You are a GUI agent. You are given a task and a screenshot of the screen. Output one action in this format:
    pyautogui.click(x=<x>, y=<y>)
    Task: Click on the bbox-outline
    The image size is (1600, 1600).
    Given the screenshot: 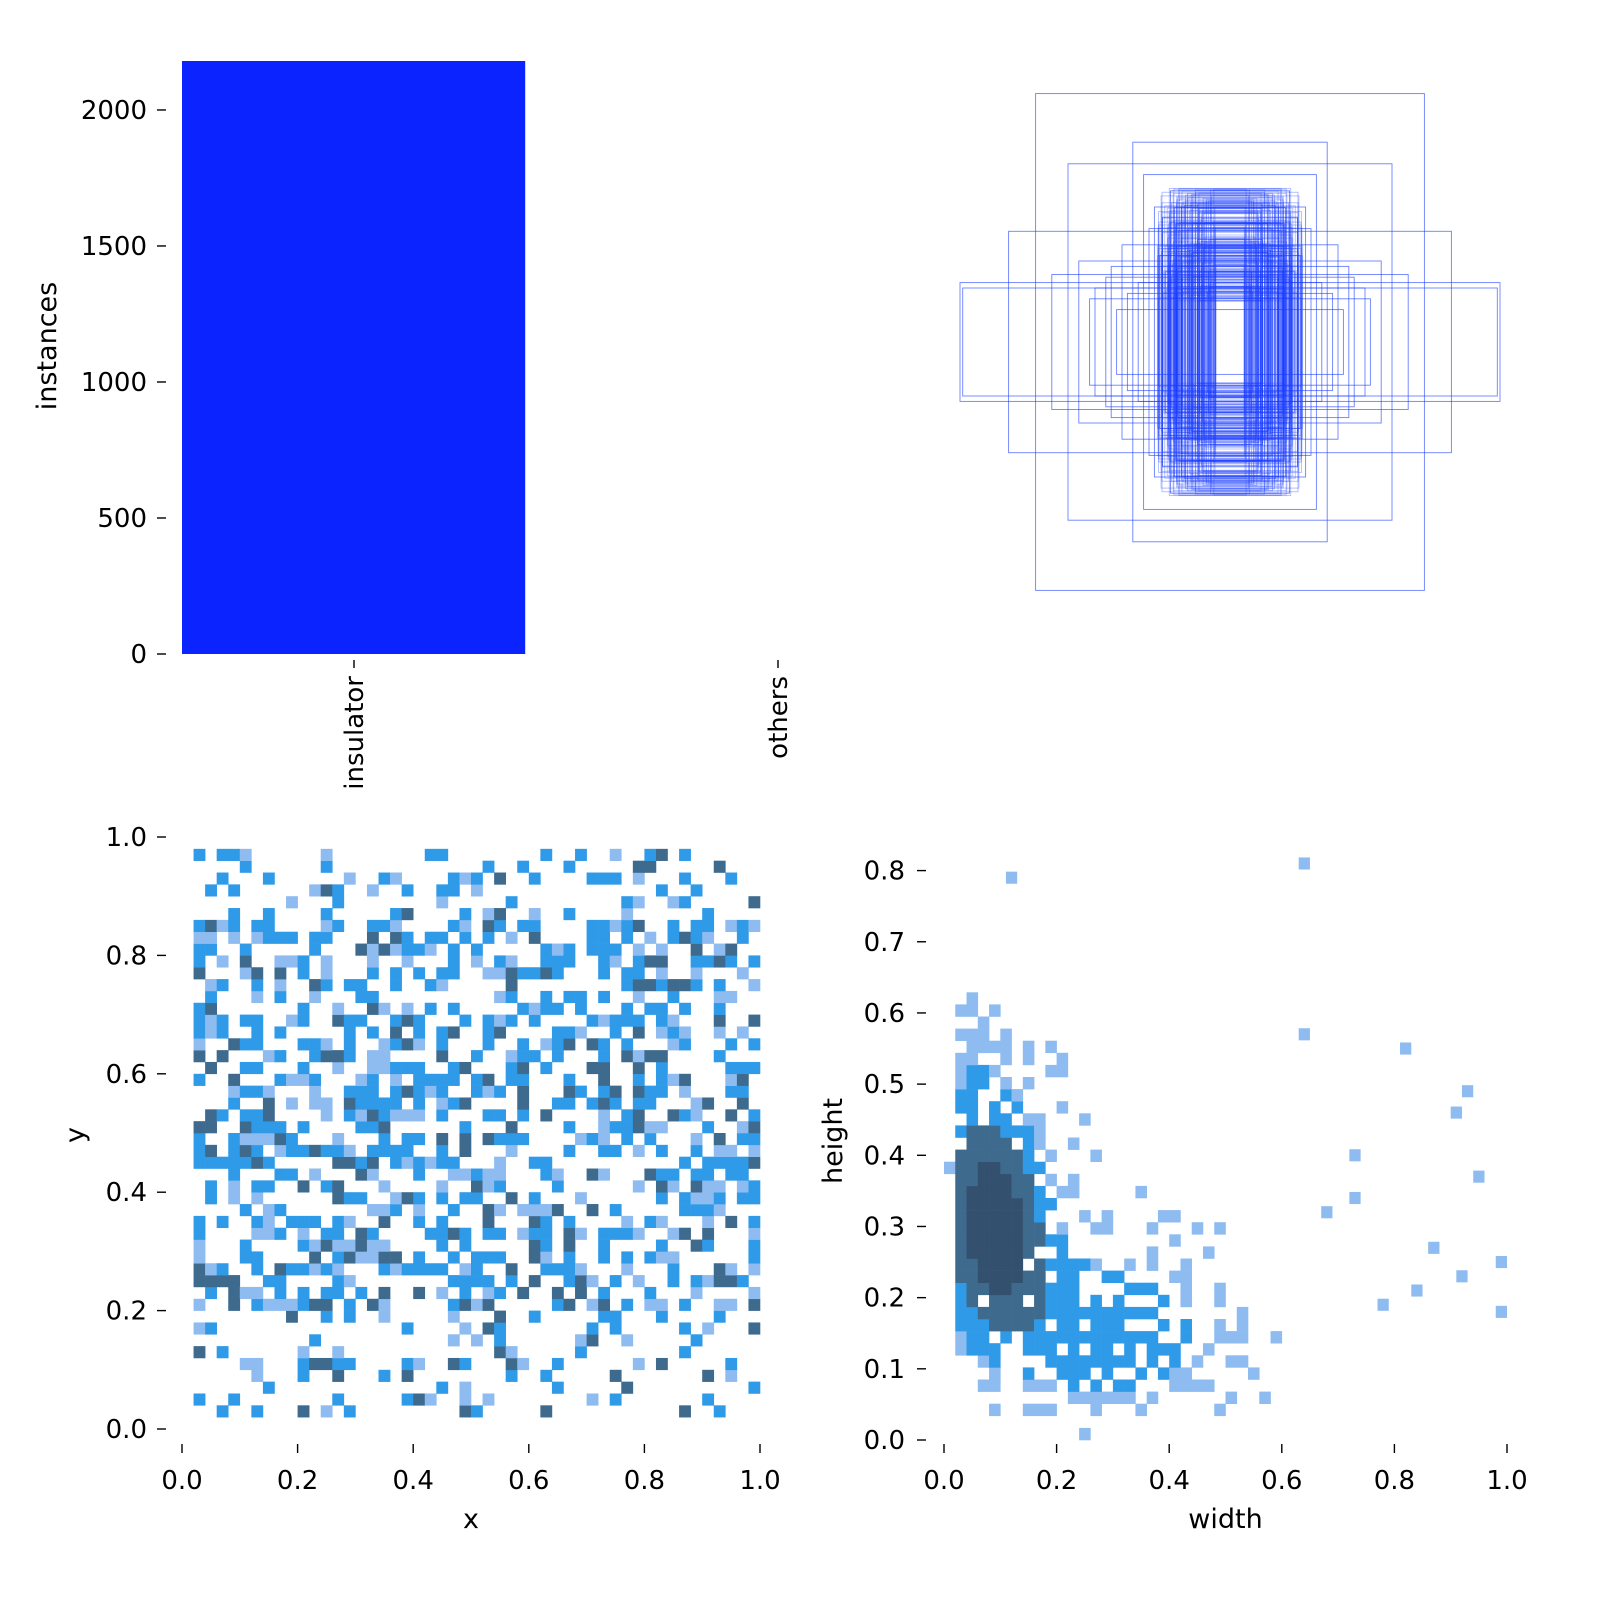 What is the action you would take?
    pyautogui.click(x=1230, y=342)
    